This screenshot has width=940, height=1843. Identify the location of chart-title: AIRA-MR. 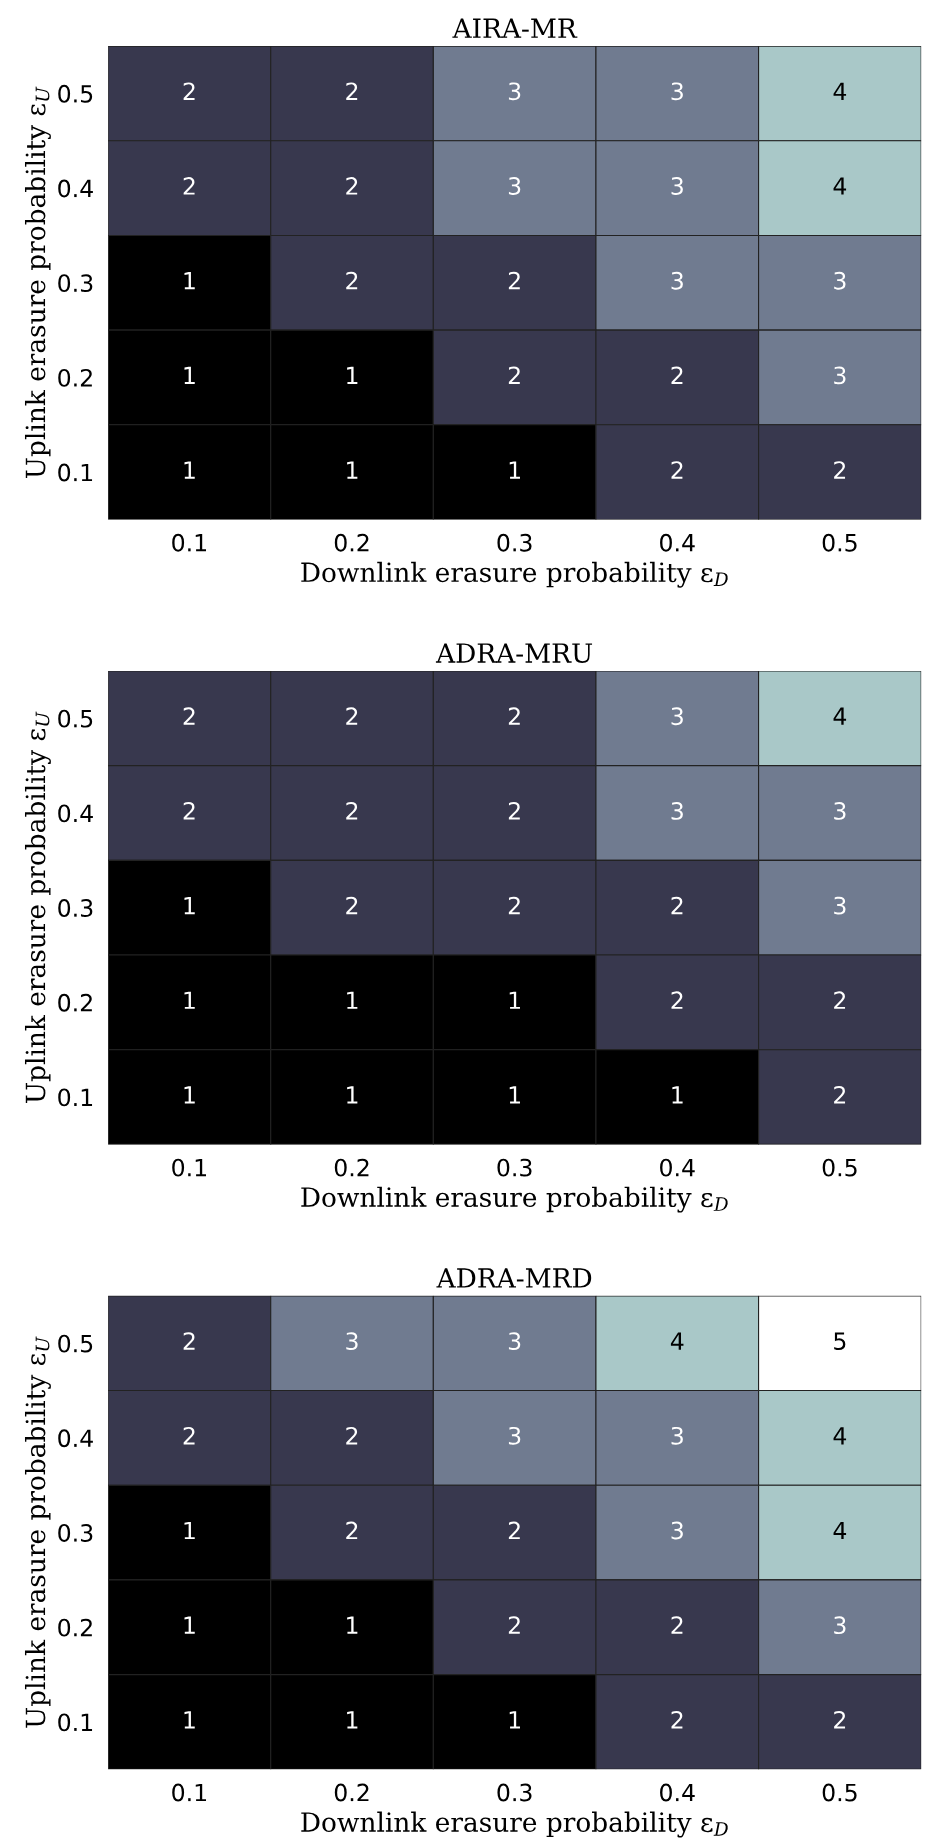
(515, 28).